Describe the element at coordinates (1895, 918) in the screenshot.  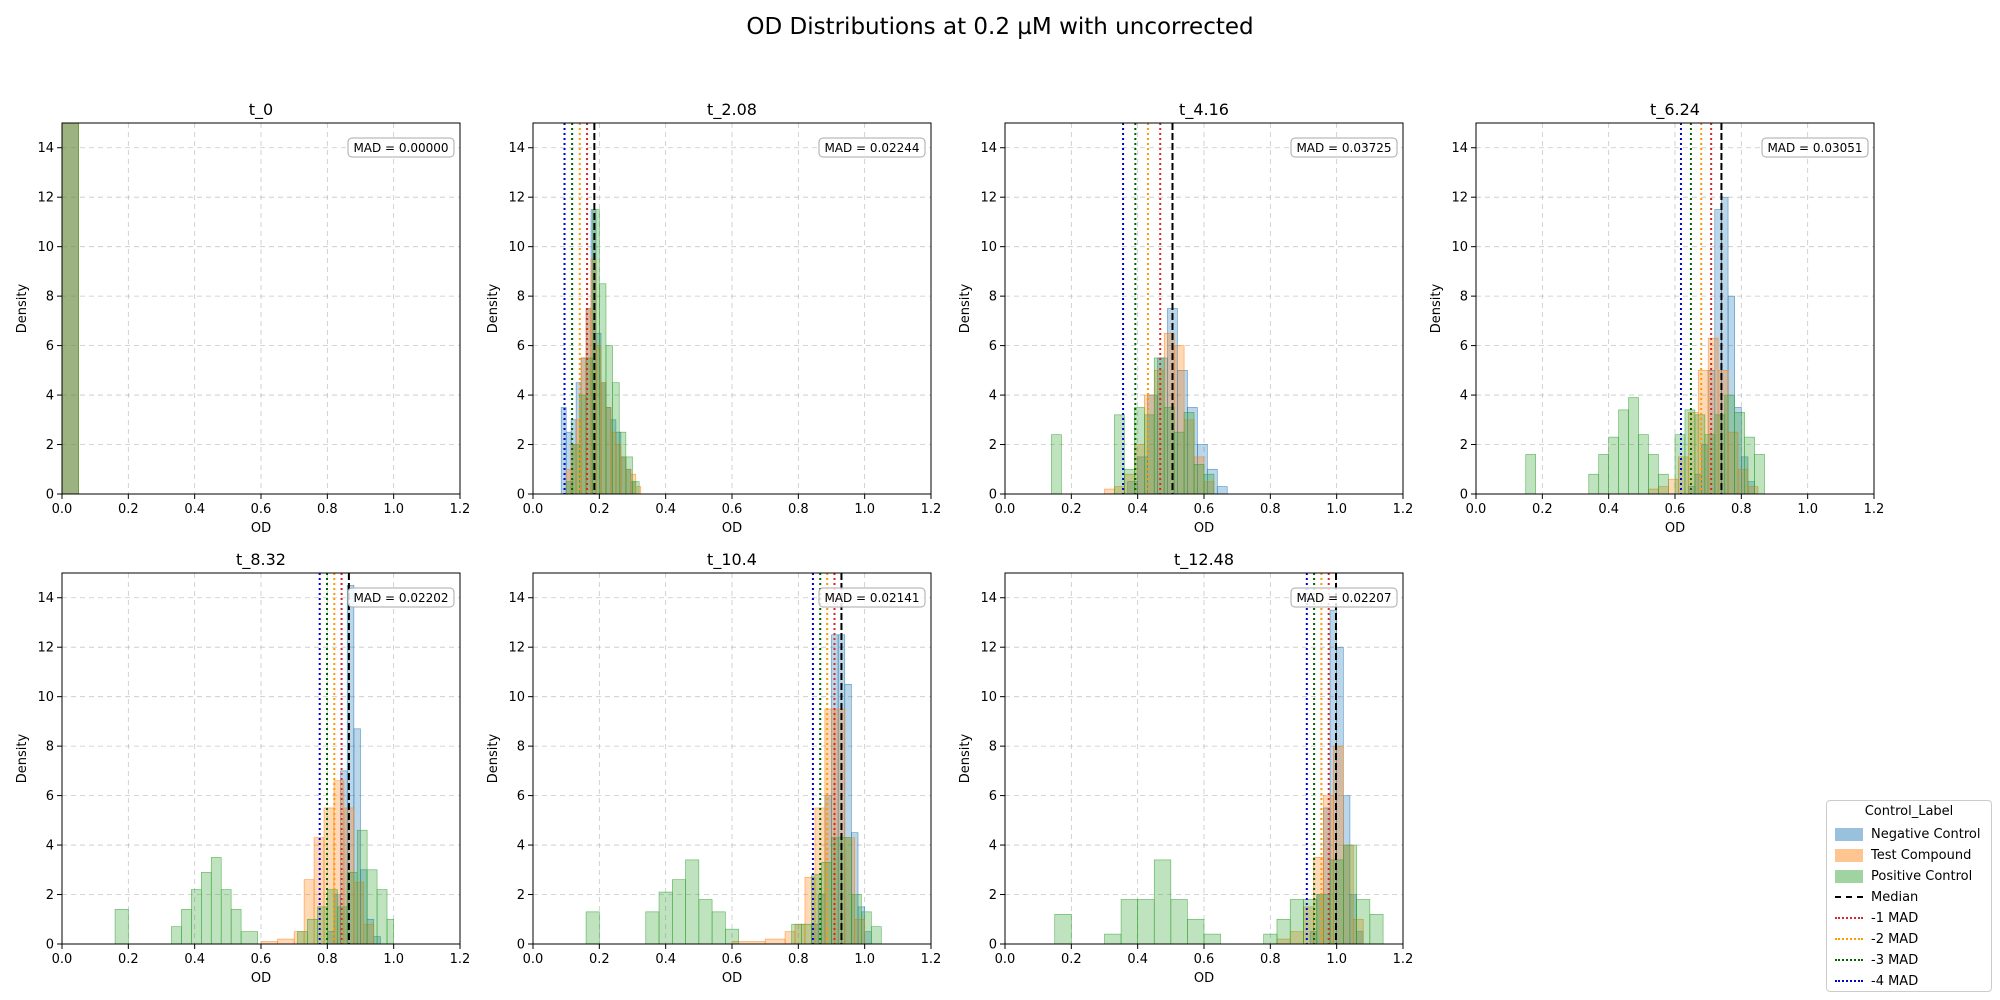
I see `legend-item-label: -1 MAD` at that location.